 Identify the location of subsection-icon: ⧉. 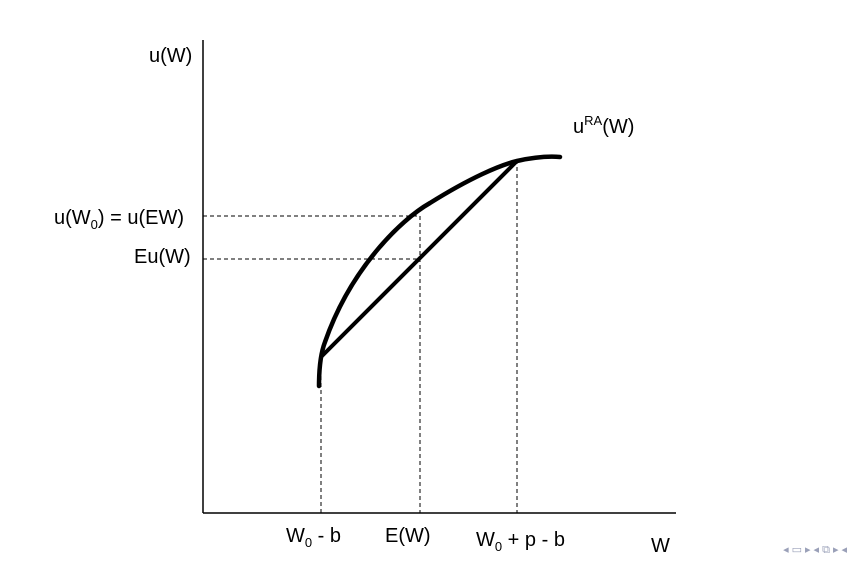
(826, 549).